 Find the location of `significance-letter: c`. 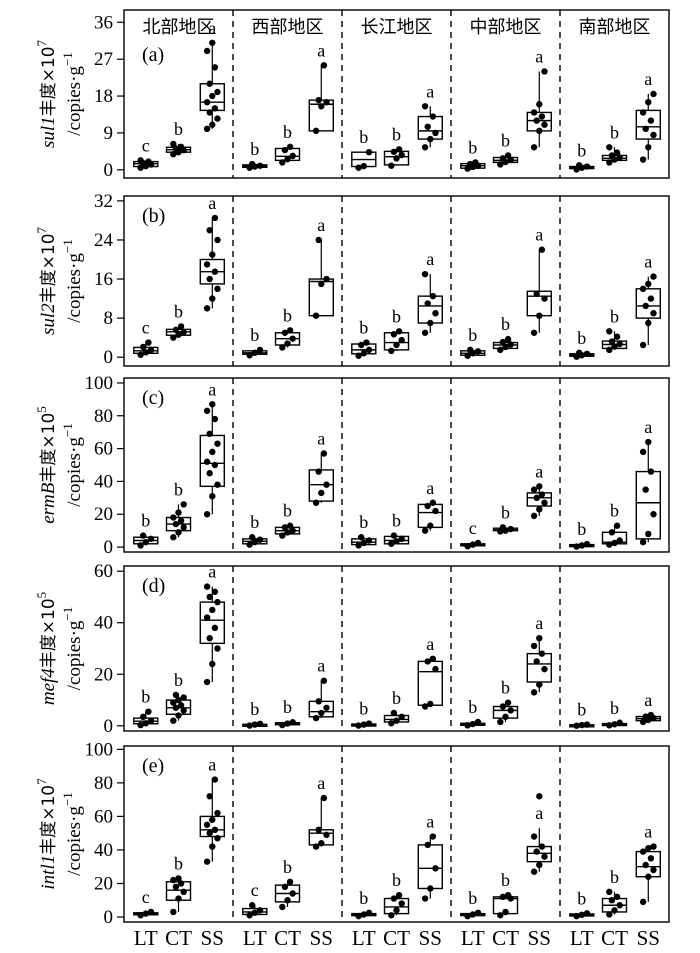

significance-letter: c is located at coordinates (255, 890).